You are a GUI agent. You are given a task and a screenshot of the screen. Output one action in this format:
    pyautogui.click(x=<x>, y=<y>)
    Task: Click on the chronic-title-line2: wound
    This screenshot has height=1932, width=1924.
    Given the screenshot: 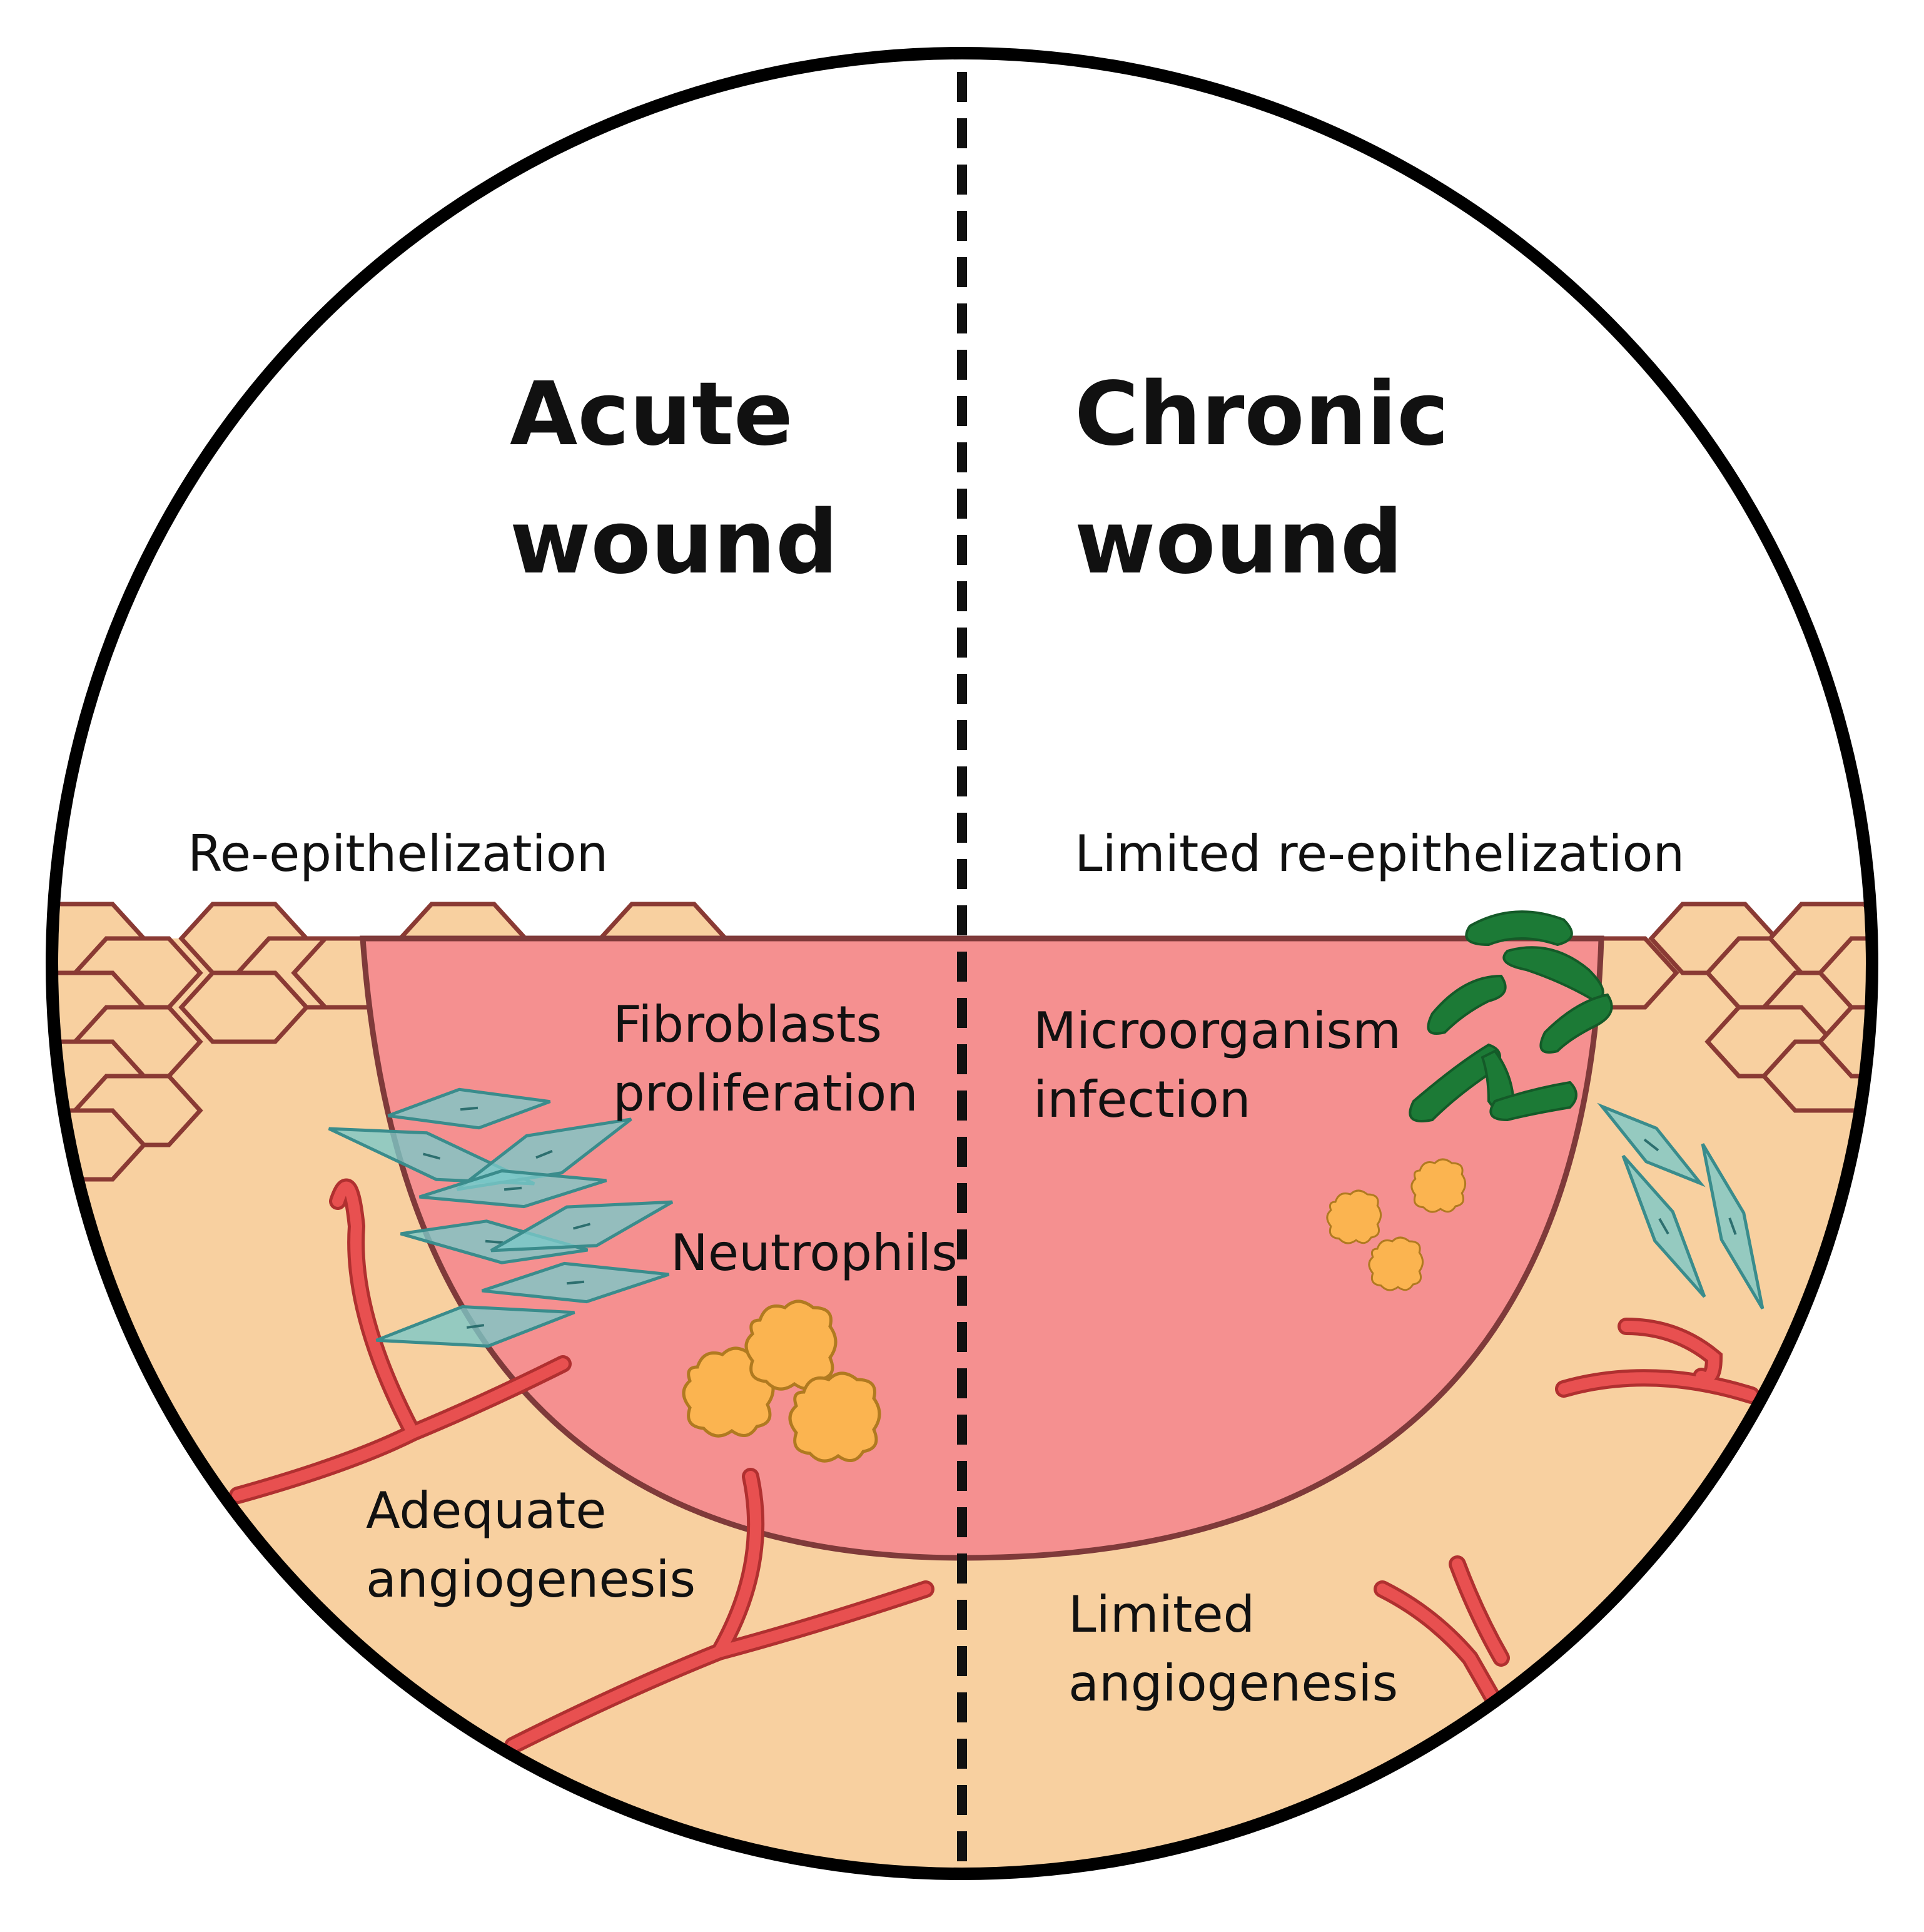 What is the action you would take?
    pyautogui.click(x=1239, y=543)
    